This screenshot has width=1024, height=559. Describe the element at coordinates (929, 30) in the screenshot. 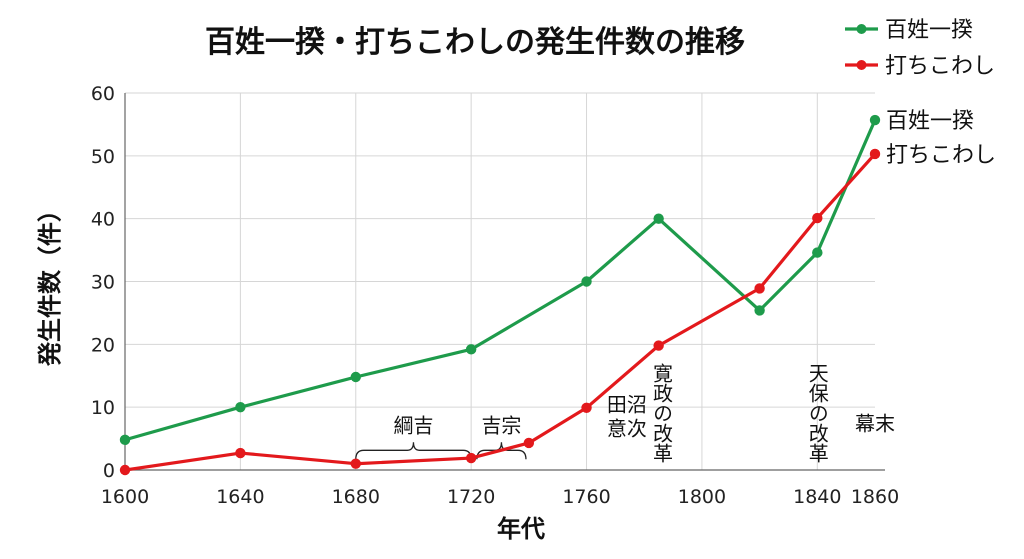

I see `legend-label: 百姓一揆` at that location.